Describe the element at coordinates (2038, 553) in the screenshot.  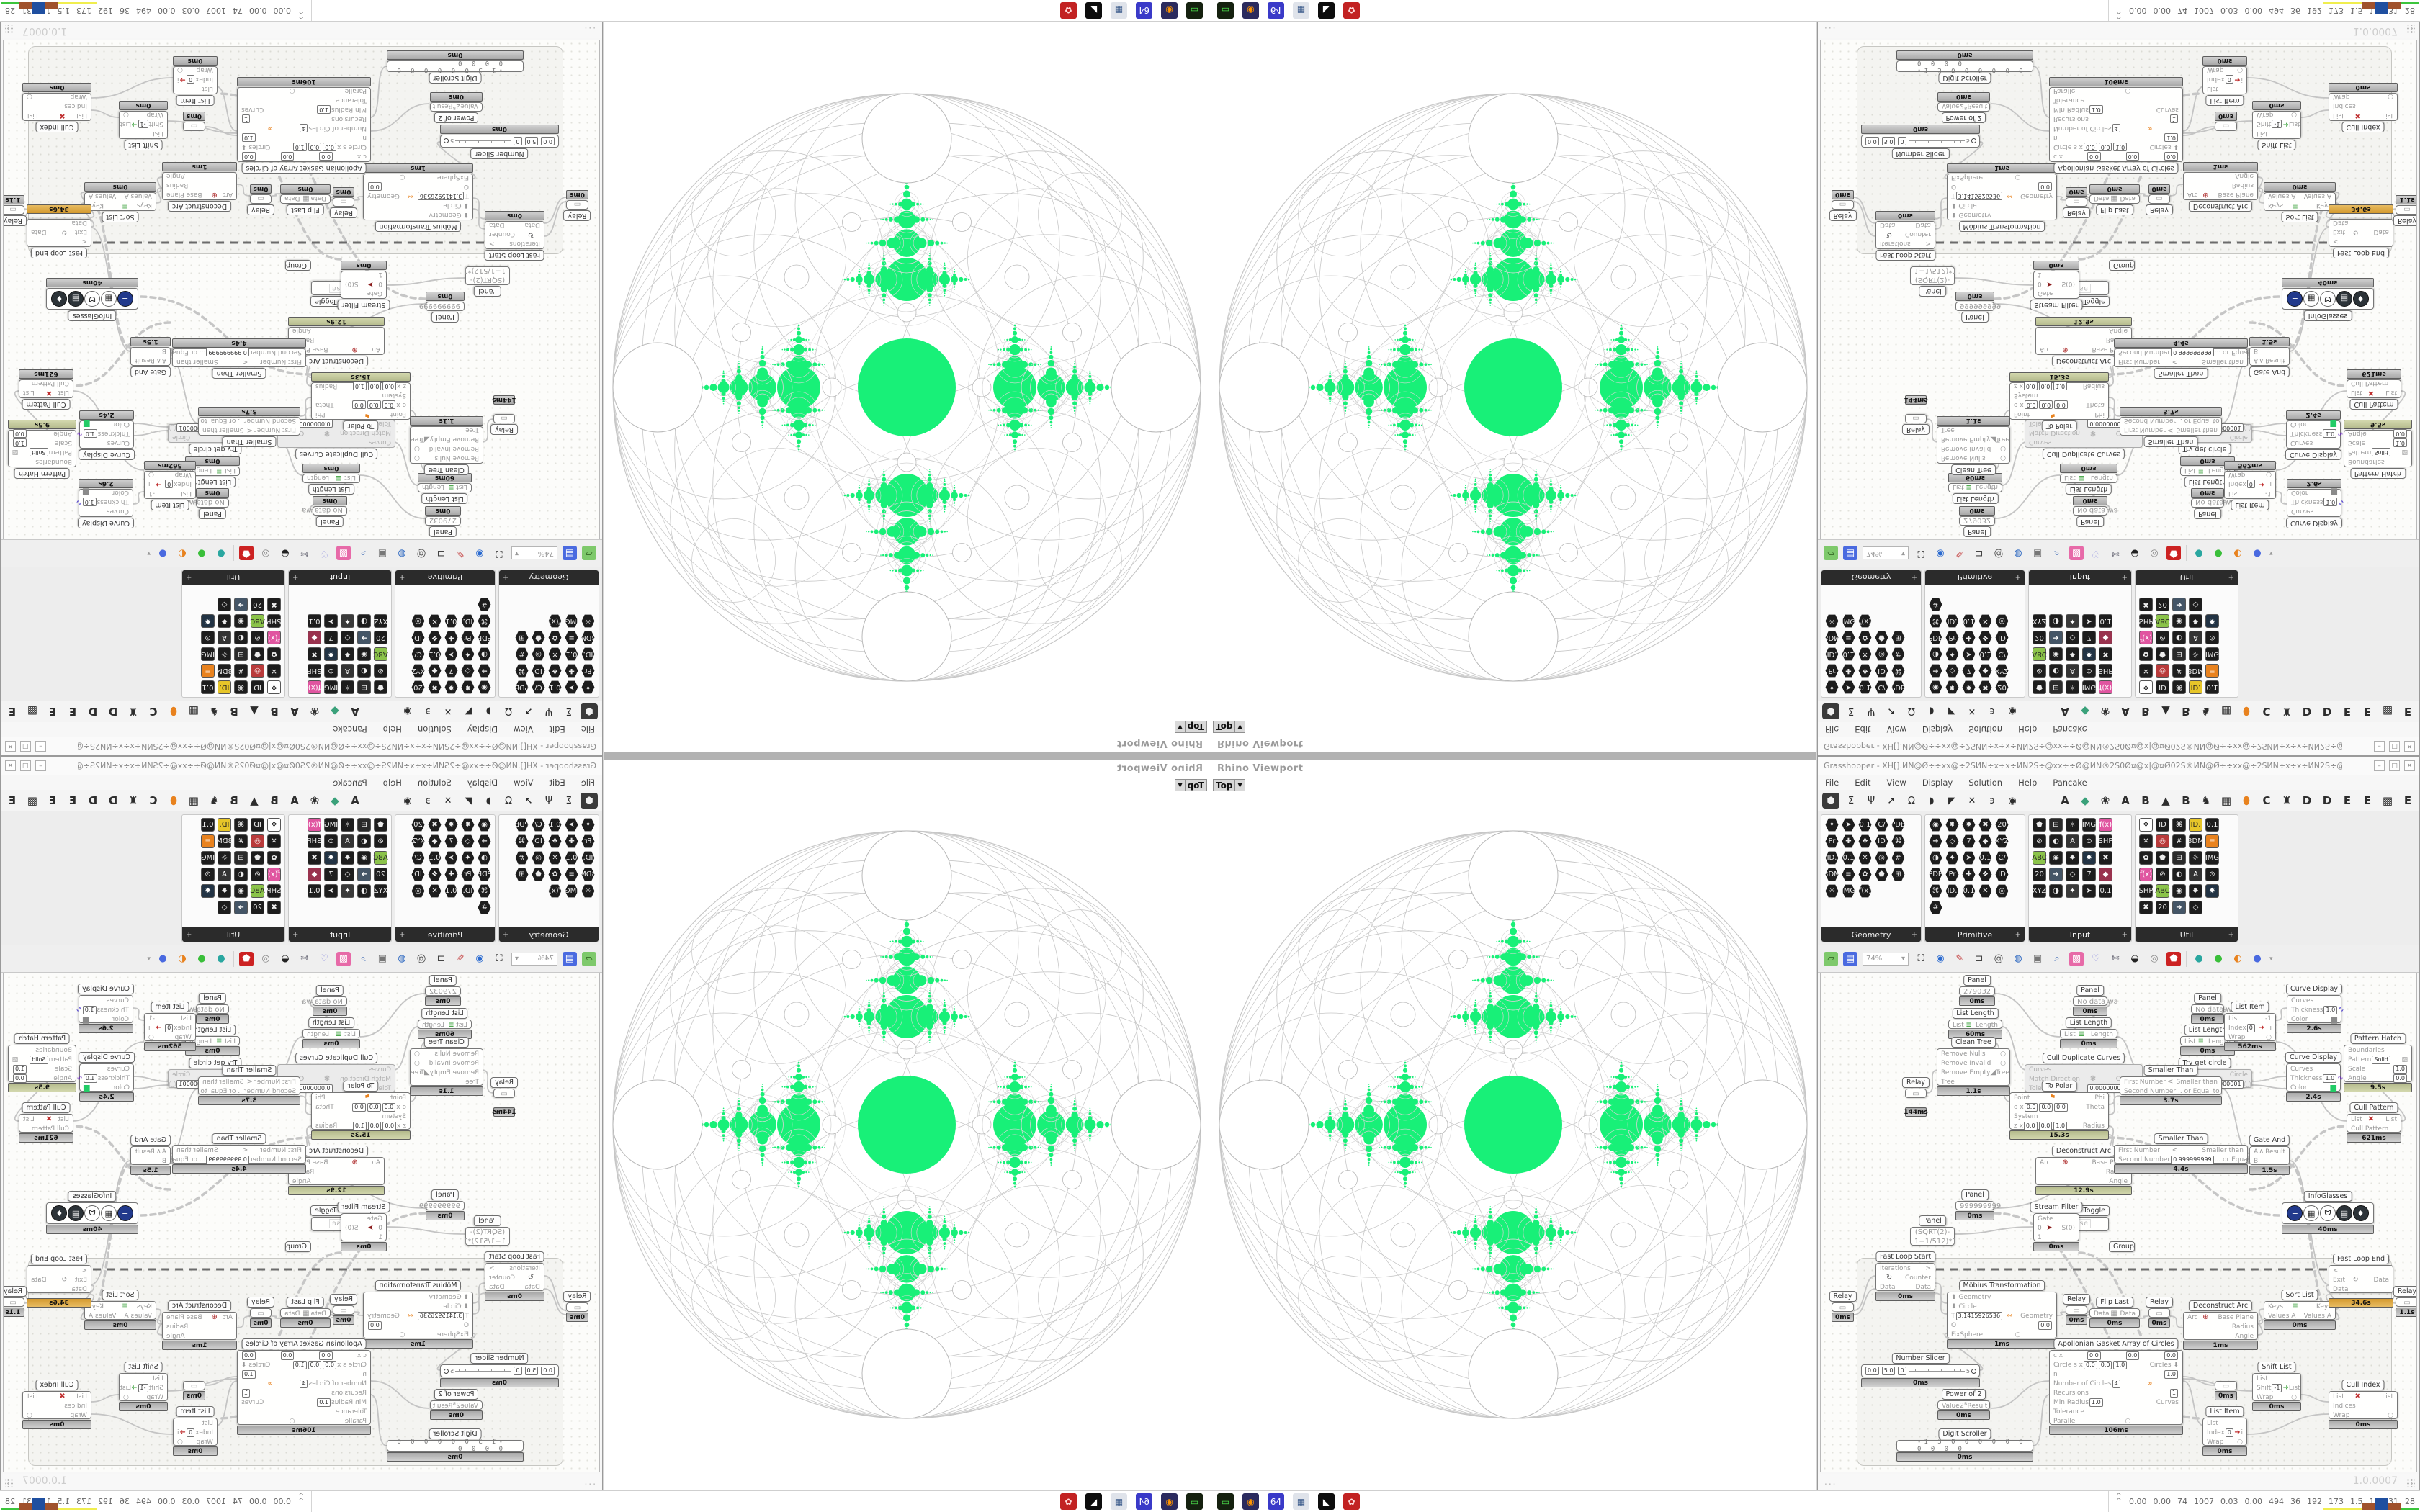
I see `window-icon: ▣` at that location.